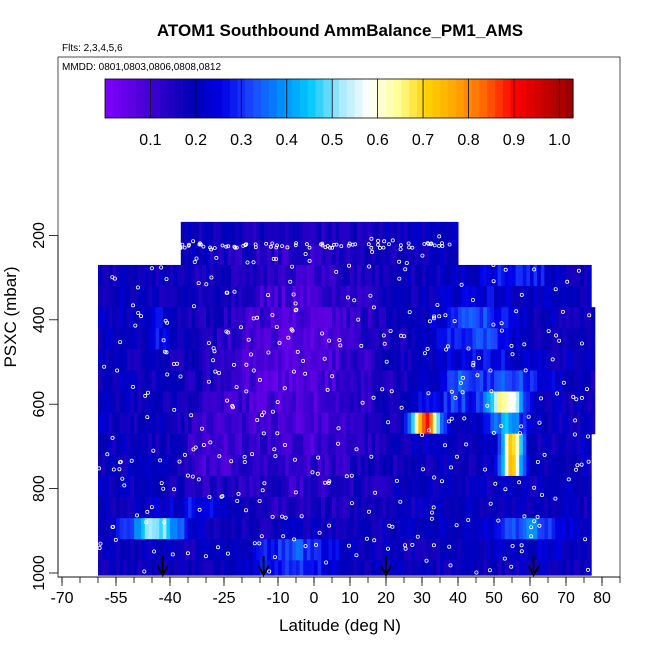 The height and width of the screenshot is (650, 650). I want to click on x-tick-label: 40, so click(458, 598).